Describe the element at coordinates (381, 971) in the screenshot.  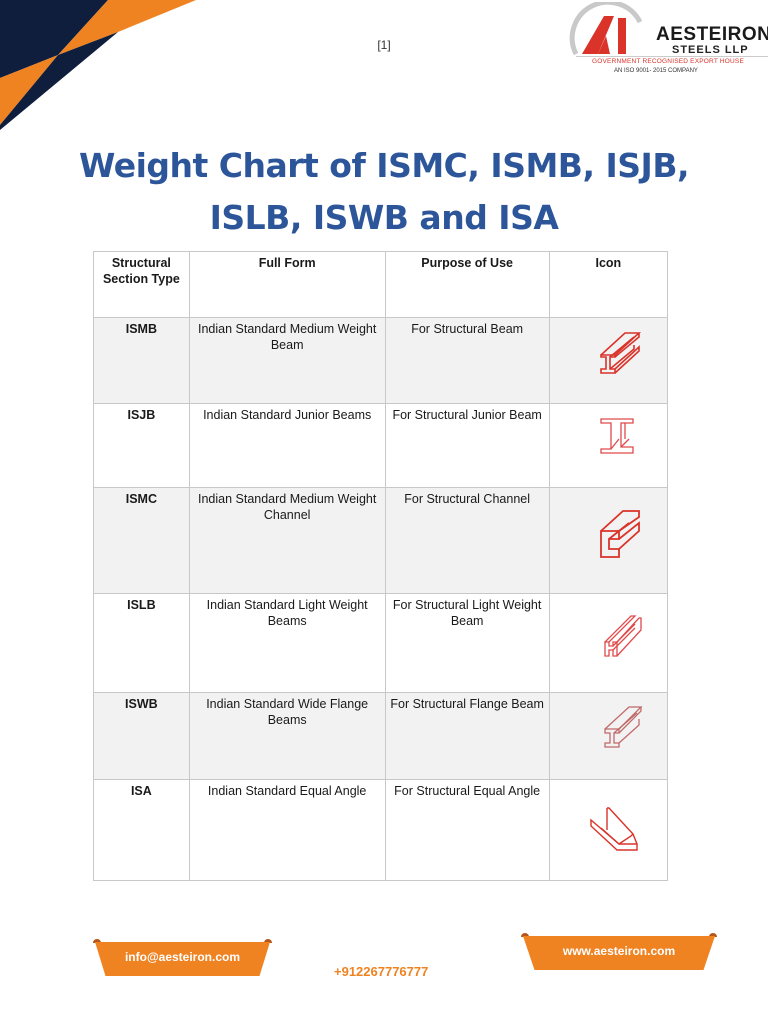
I see `phone-number: +912267776777` at that location.